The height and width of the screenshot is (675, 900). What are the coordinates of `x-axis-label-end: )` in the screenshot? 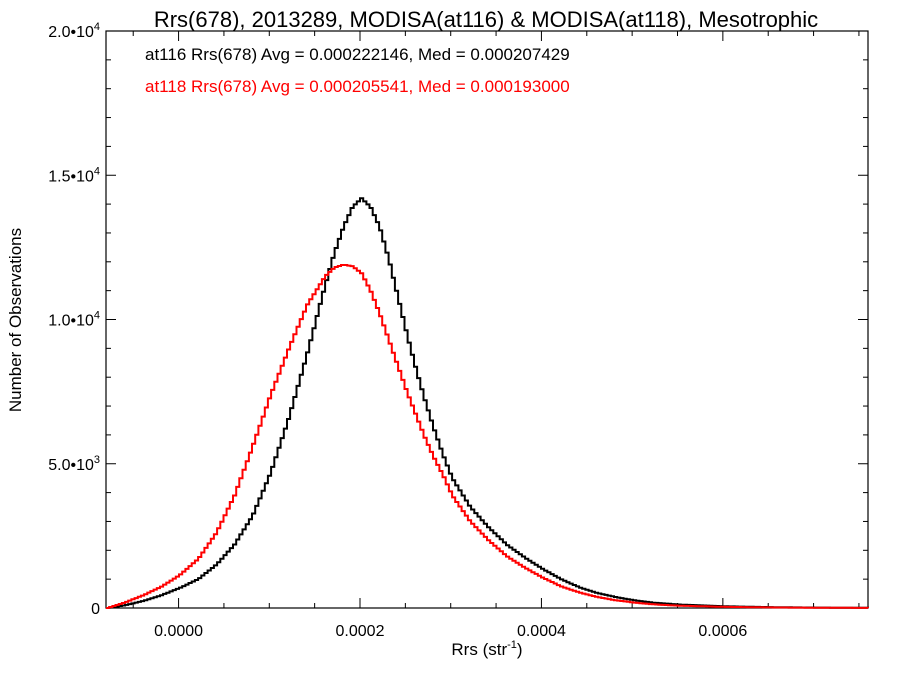 It's located at (520, 649).